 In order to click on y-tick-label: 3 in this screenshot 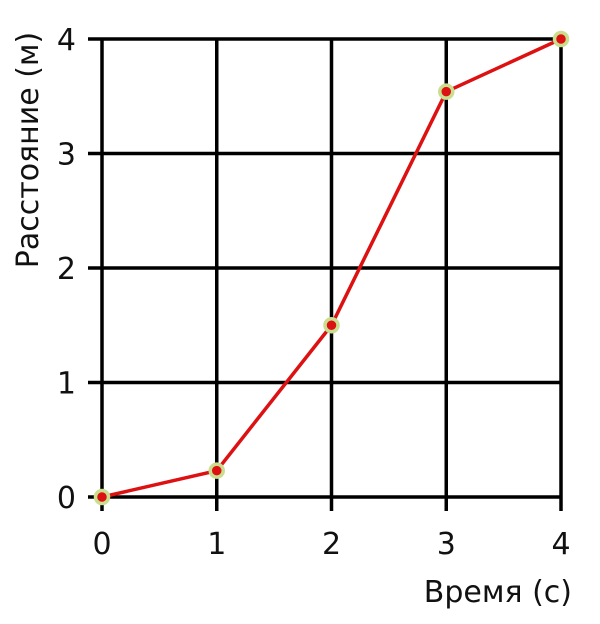, I will do `click(66, 155)`.